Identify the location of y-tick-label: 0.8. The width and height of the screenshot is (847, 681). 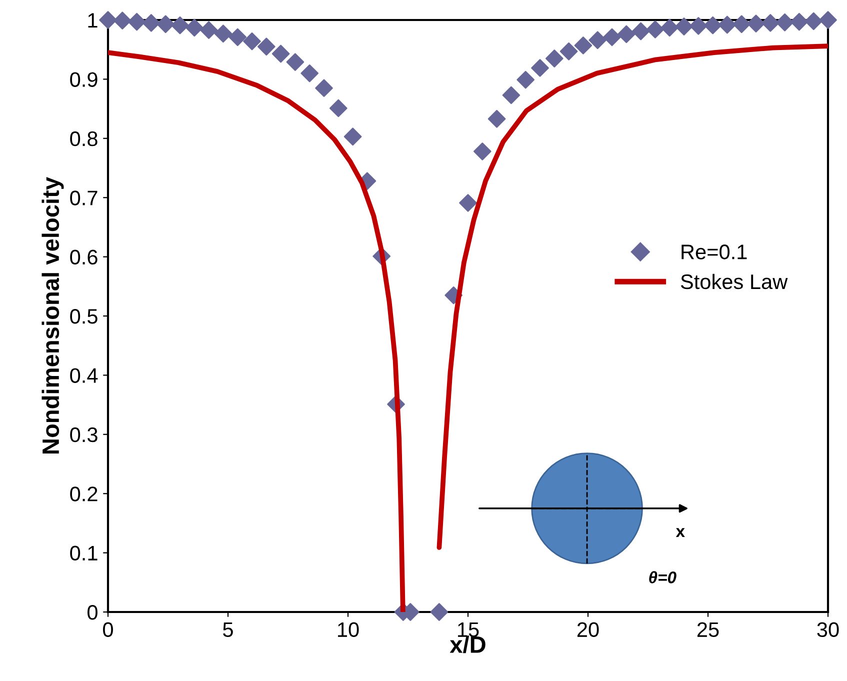
(84, 138).